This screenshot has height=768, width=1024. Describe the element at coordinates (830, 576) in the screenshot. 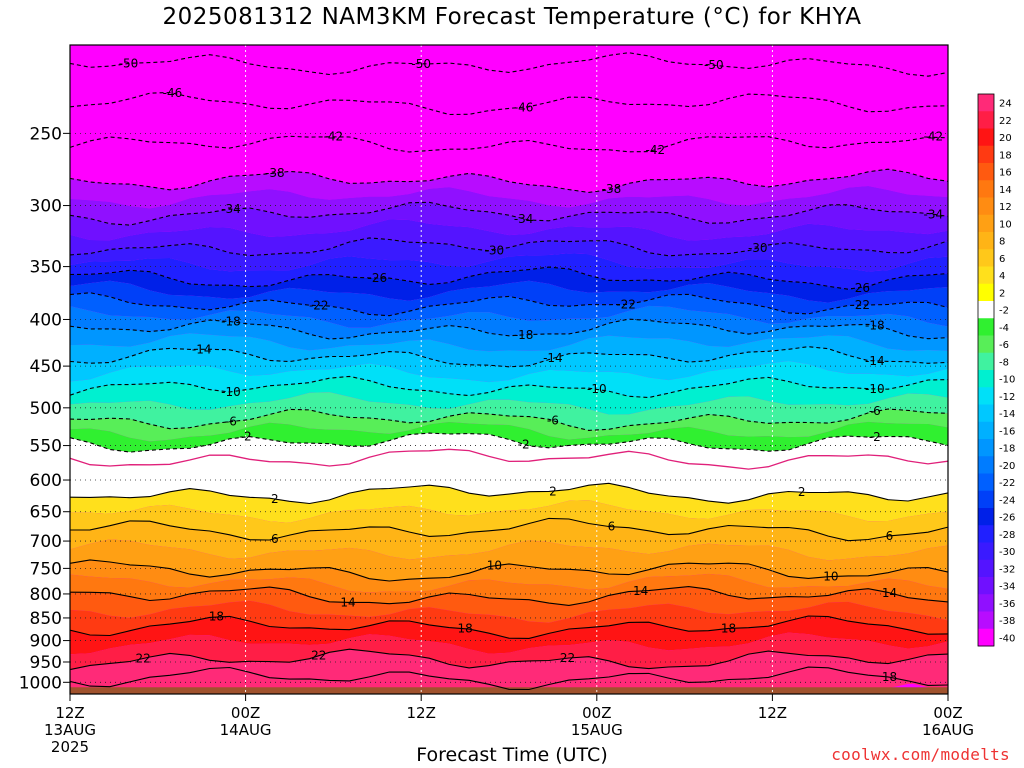

I see `isotherm-label: 10` at that location.